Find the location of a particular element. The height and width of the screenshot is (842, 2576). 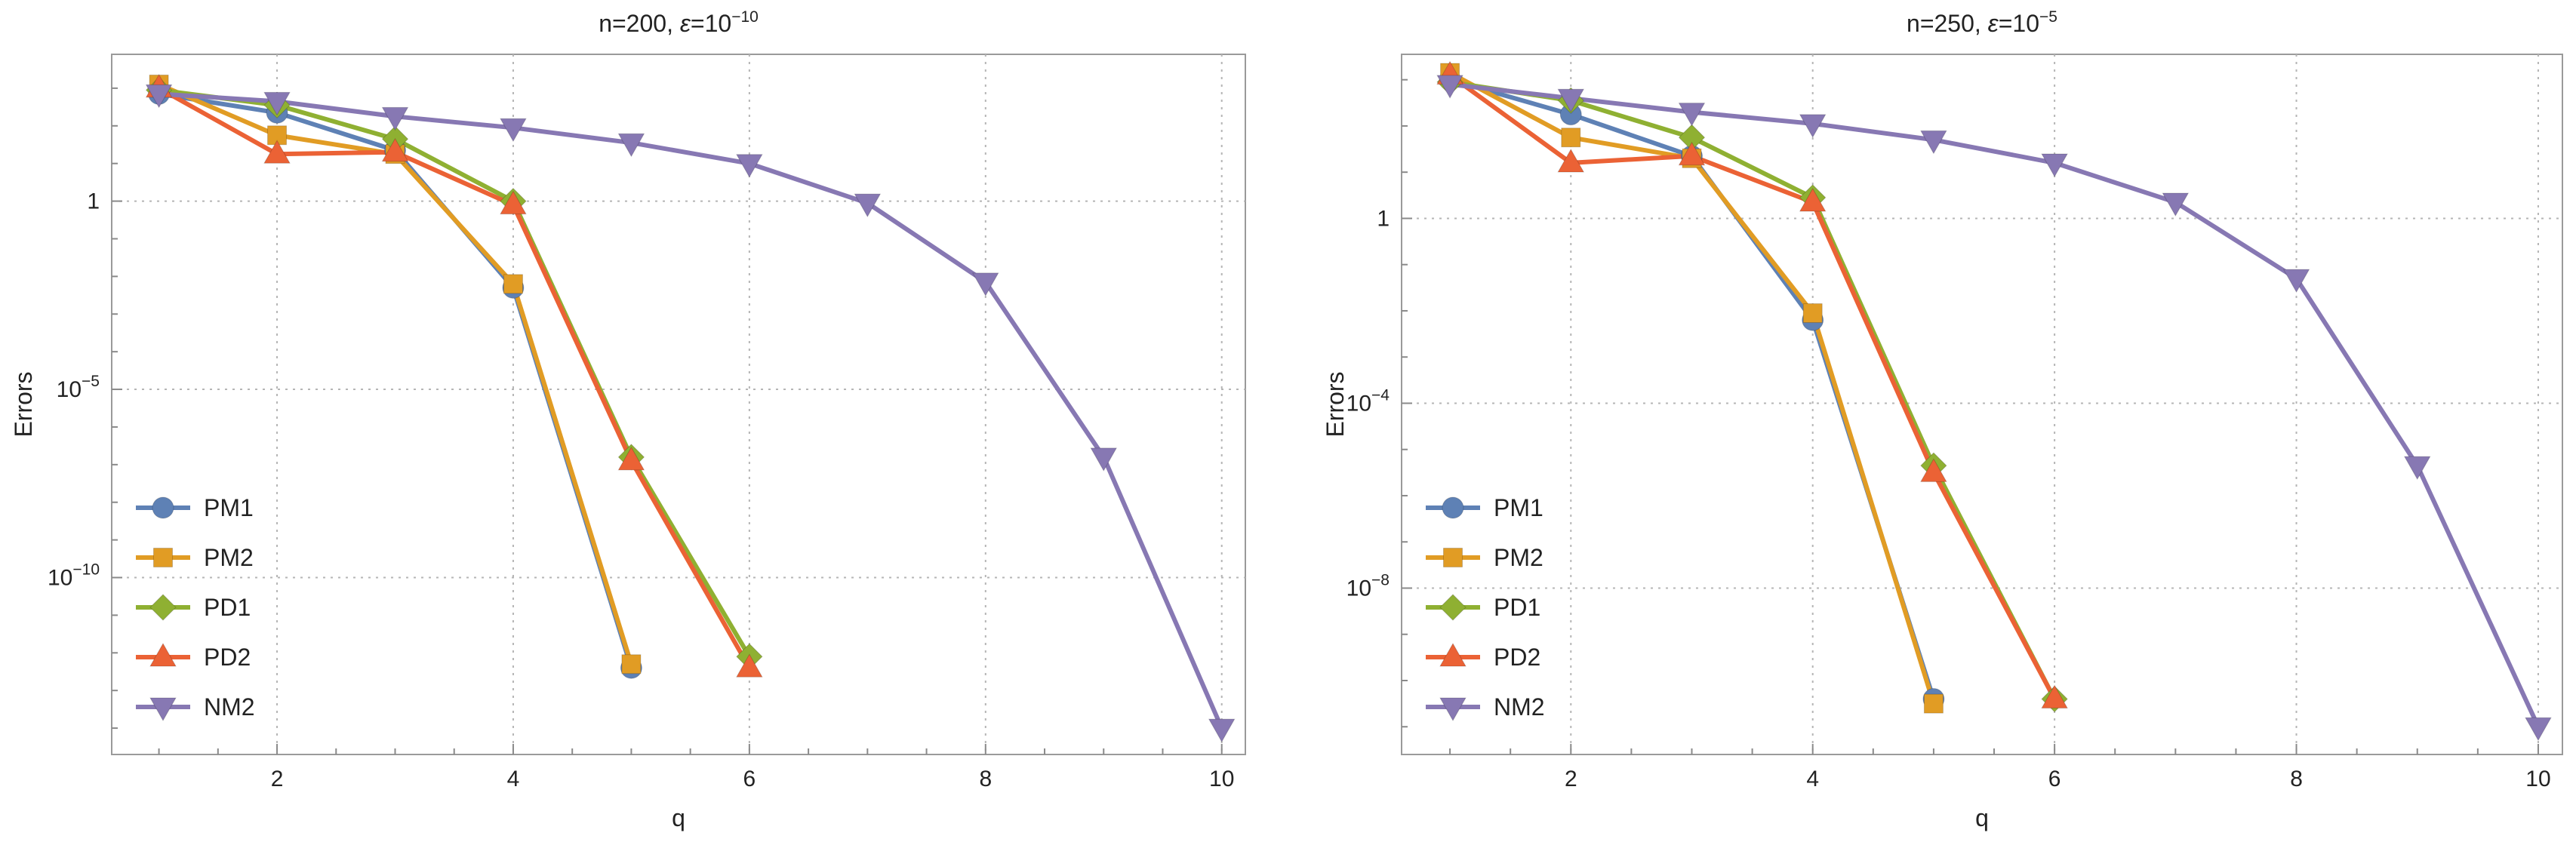

y-tick-label: 10⁻⁵ is located at coordinates (78, 387).